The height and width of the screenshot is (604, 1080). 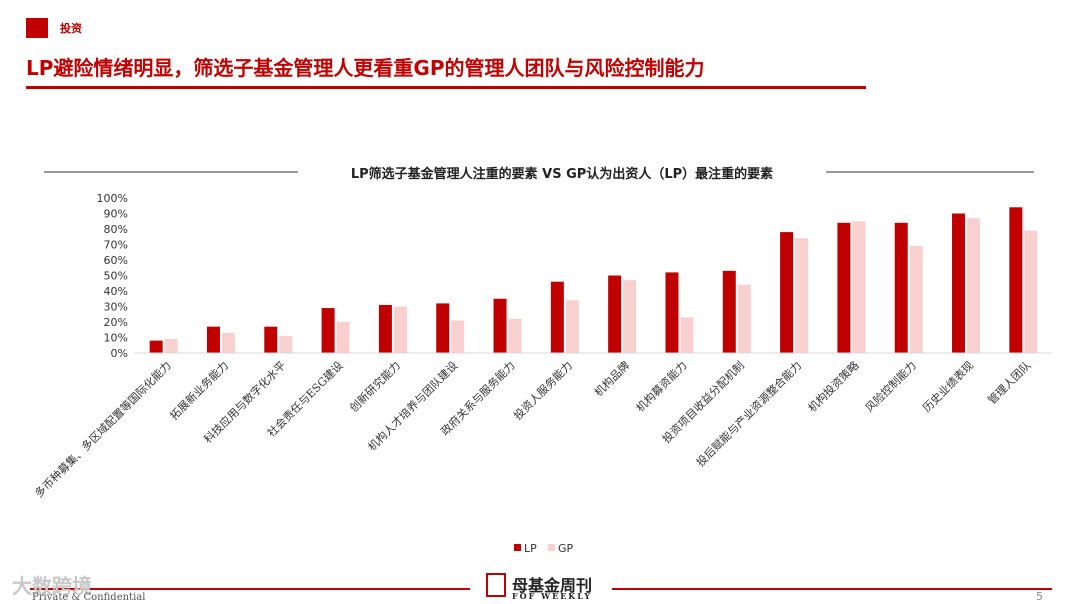 I want to click on x-category-label: 机构品牌, so click(x=611, y=378).